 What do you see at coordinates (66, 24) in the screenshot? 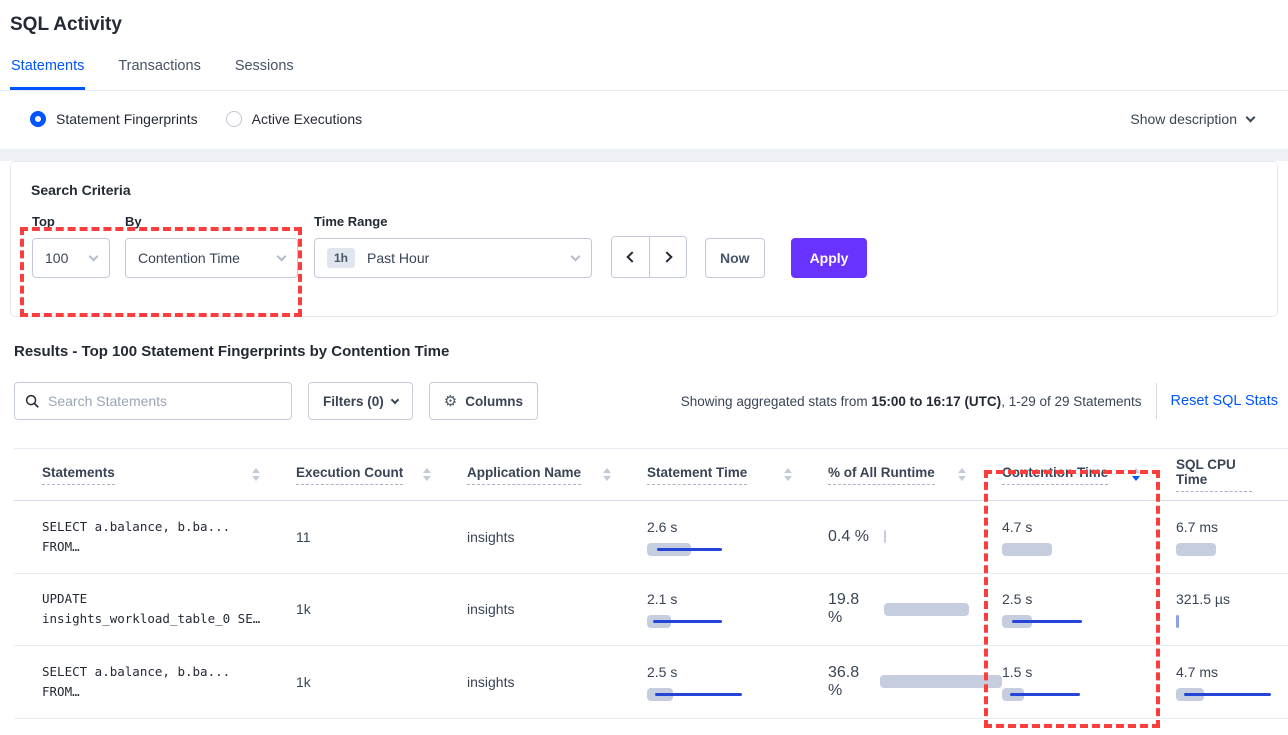
I see `page-title: SQL Activity` at bounding box center [66, 24].